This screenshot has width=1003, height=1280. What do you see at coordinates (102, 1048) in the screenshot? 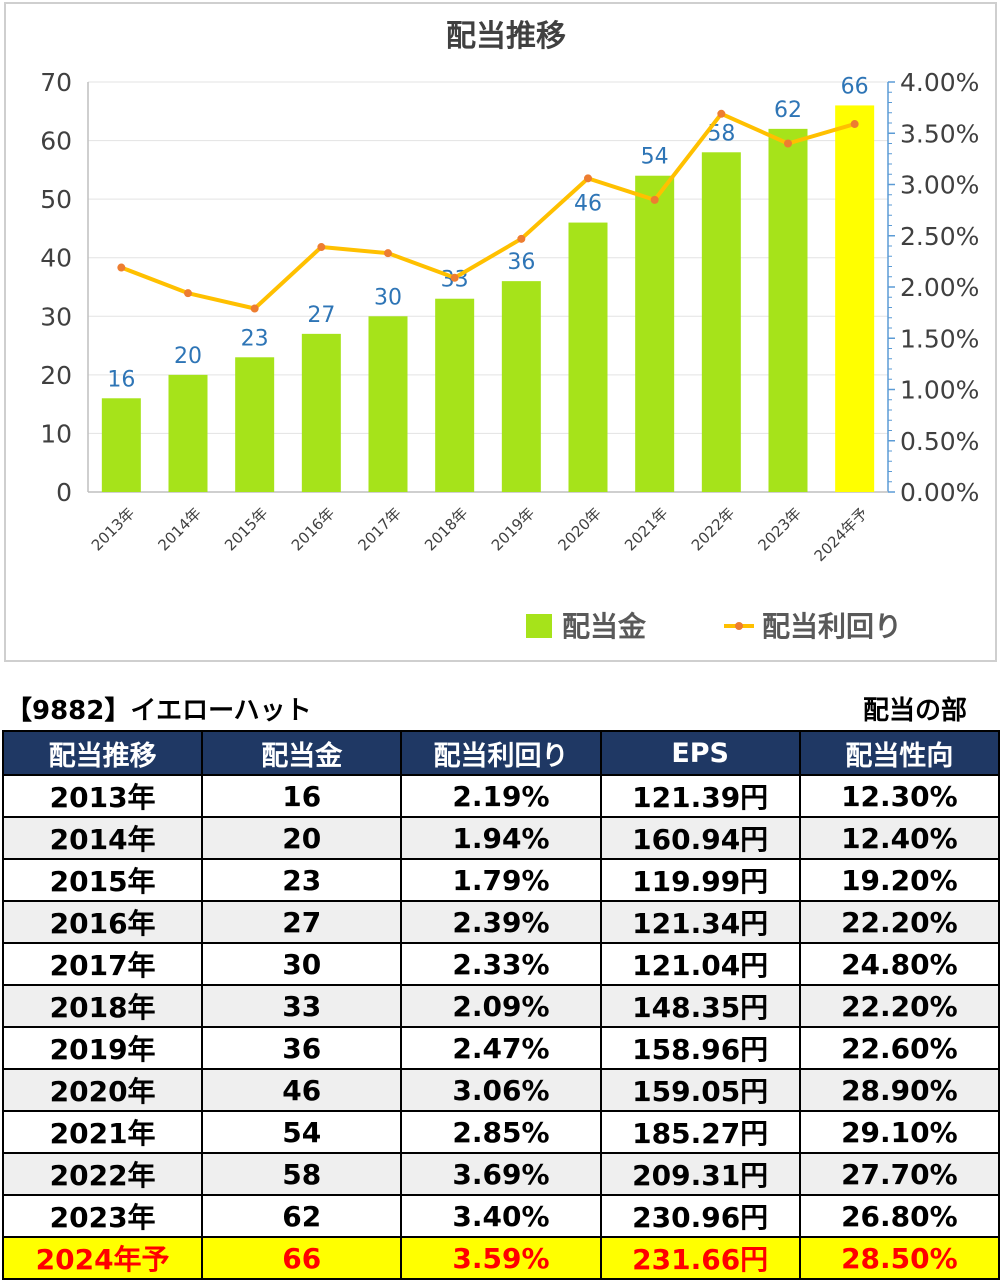
I see `year-cell: 2019年` at bounding box center [102, 1048].